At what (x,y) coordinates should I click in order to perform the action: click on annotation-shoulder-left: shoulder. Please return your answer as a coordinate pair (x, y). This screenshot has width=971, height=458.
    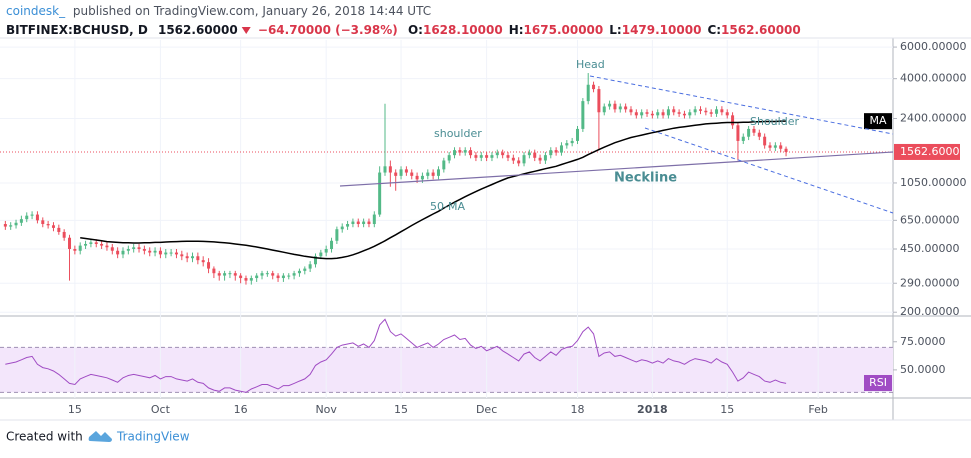
    Looking at the image, I should click on (458, 133).